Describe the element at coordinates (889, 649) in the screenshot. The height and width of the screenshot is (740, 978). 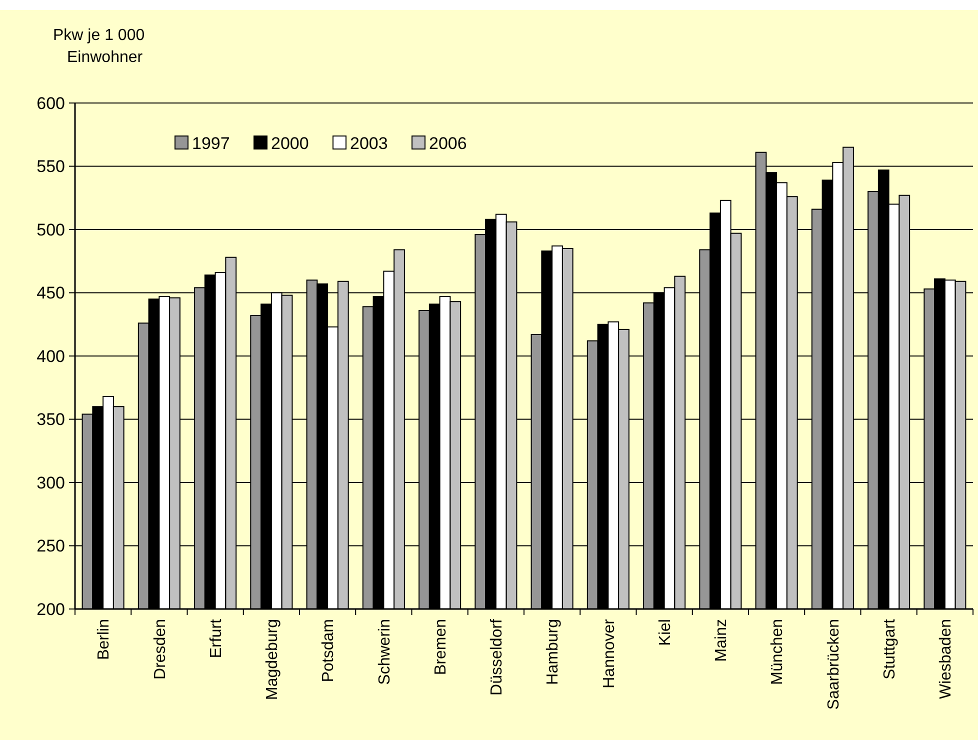
I see `x-tick-label: Stuttgart` at that location.